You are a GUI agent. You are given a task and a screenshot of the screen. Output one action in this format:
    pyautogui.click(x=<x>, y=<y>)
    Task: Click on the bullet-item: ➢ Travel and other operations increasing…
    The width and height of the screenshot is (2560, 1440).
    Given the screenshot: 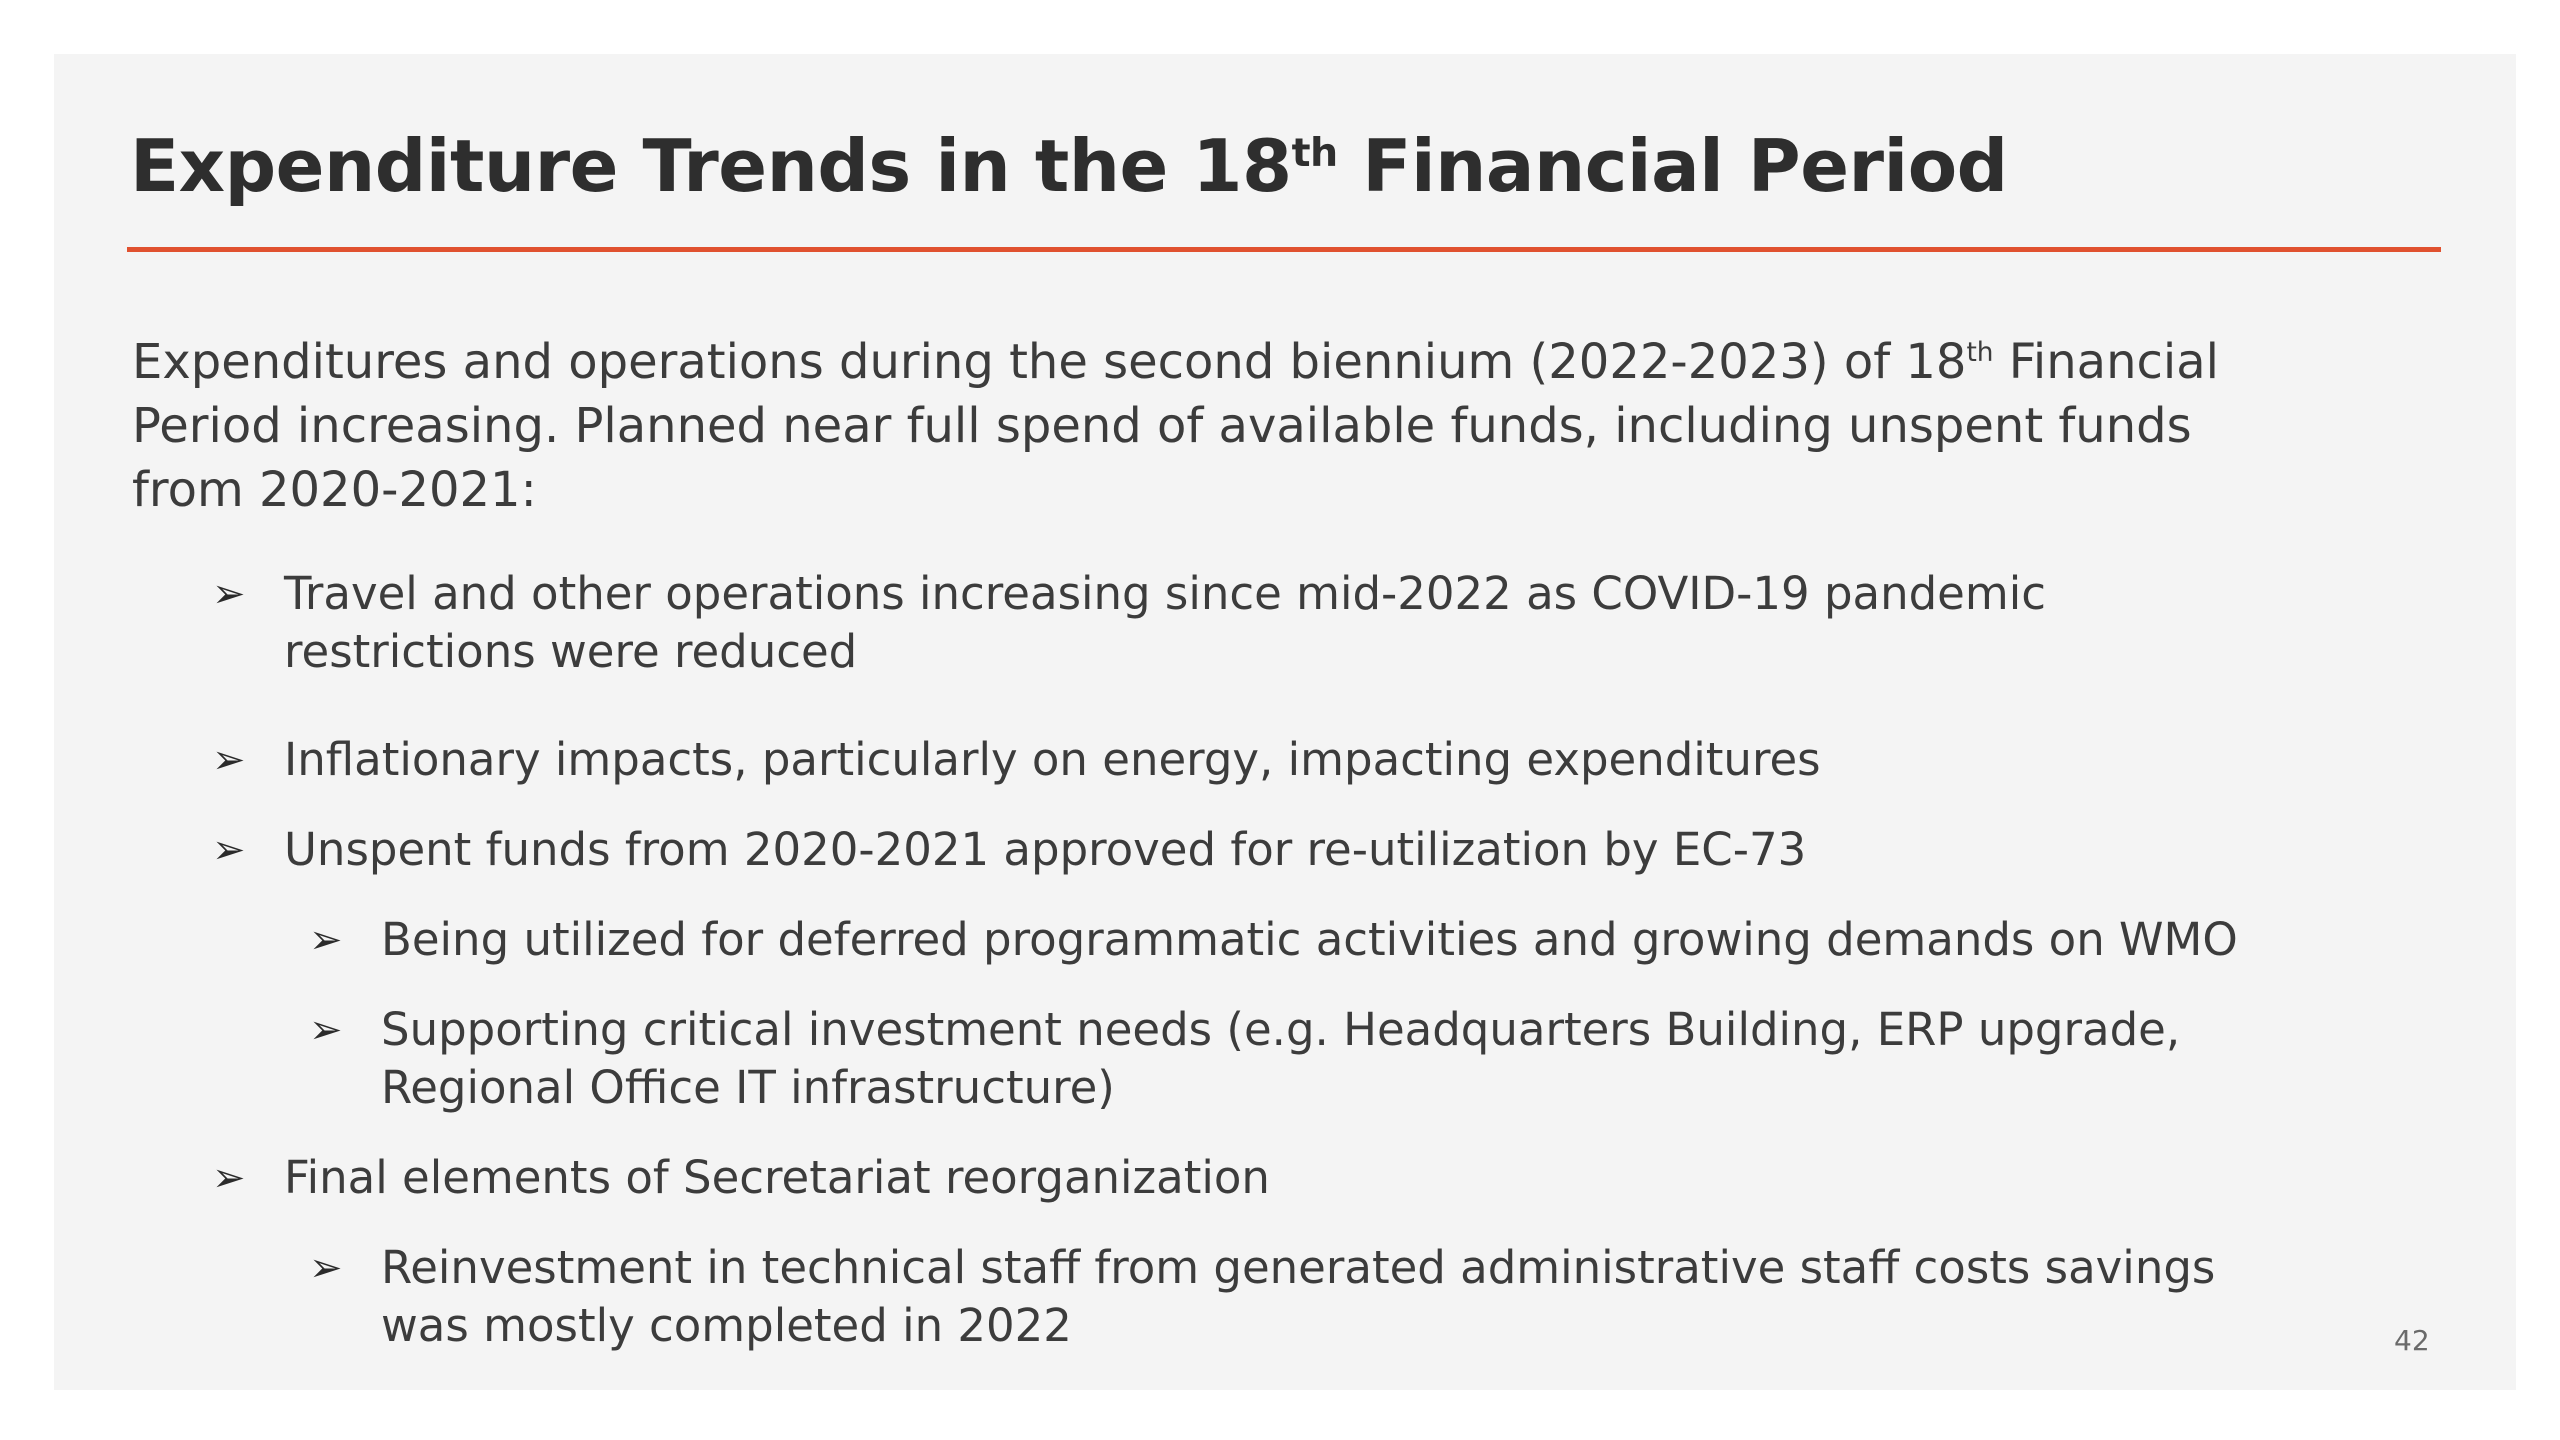 What is the action you would take?
    pyautogui.click(x=1238, y=623)
    